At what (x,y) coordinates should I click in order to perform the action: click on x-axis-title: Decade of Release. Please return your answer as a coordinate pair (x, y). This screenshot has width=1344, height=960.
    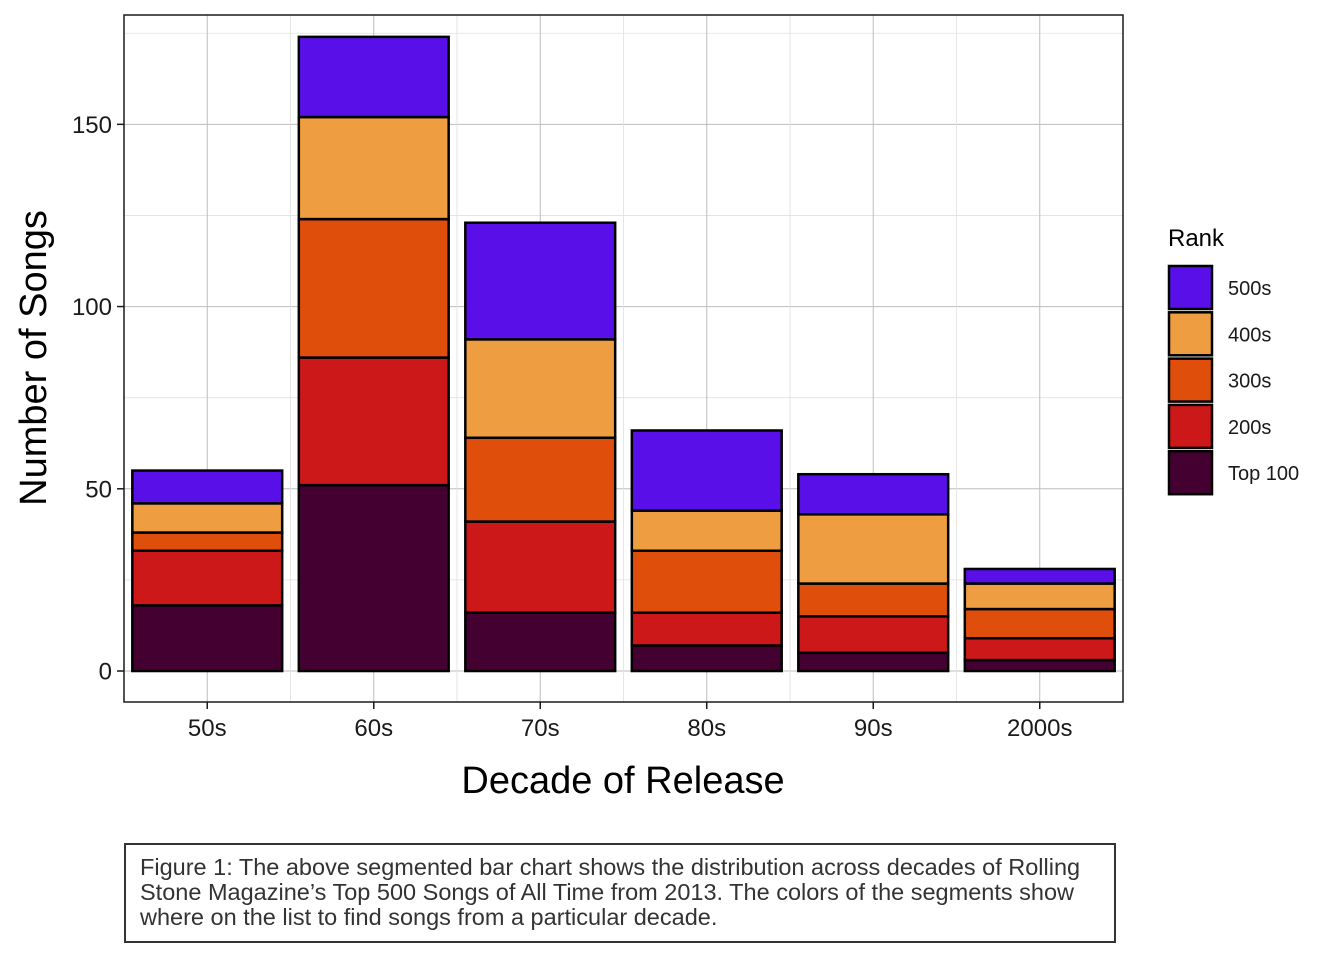
    Looking at the image, I should click on (622, 781).